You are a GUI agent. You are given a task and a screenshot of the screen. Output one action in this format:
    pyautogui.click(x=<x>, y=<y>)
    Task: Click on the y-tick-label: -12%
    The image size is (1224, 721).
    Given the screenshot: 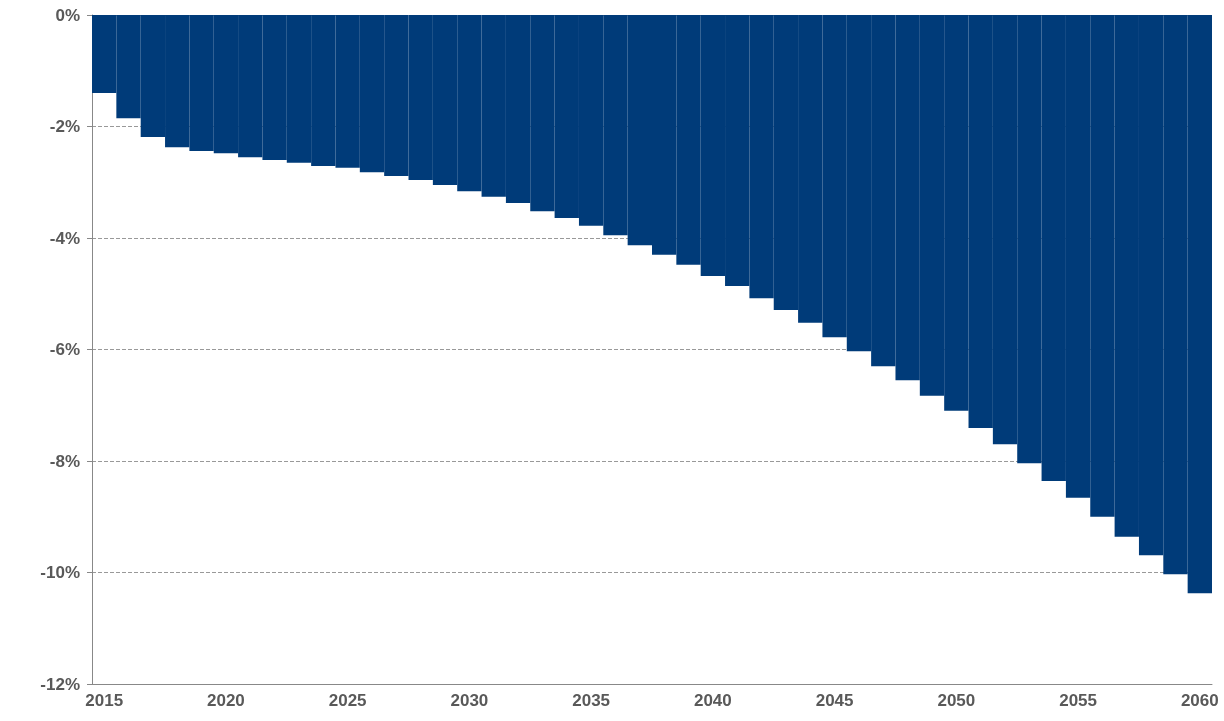 What is the action you would take?
    pyautogui.click(x=60, y=684)
    